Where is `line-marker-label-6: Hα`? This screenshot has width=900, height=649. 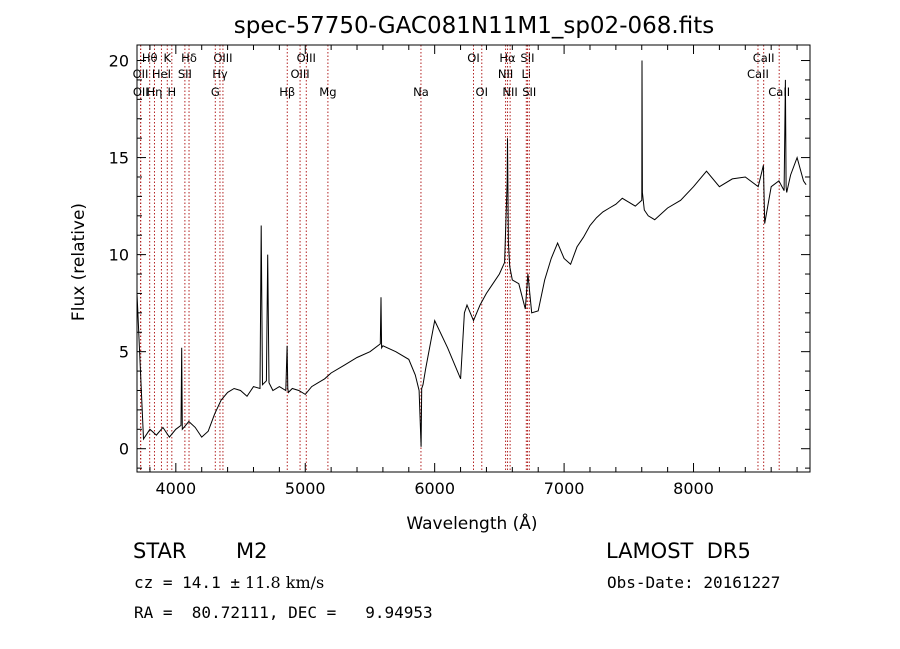
line-marker-label-6: Hα is located at coordinates (507, 58).